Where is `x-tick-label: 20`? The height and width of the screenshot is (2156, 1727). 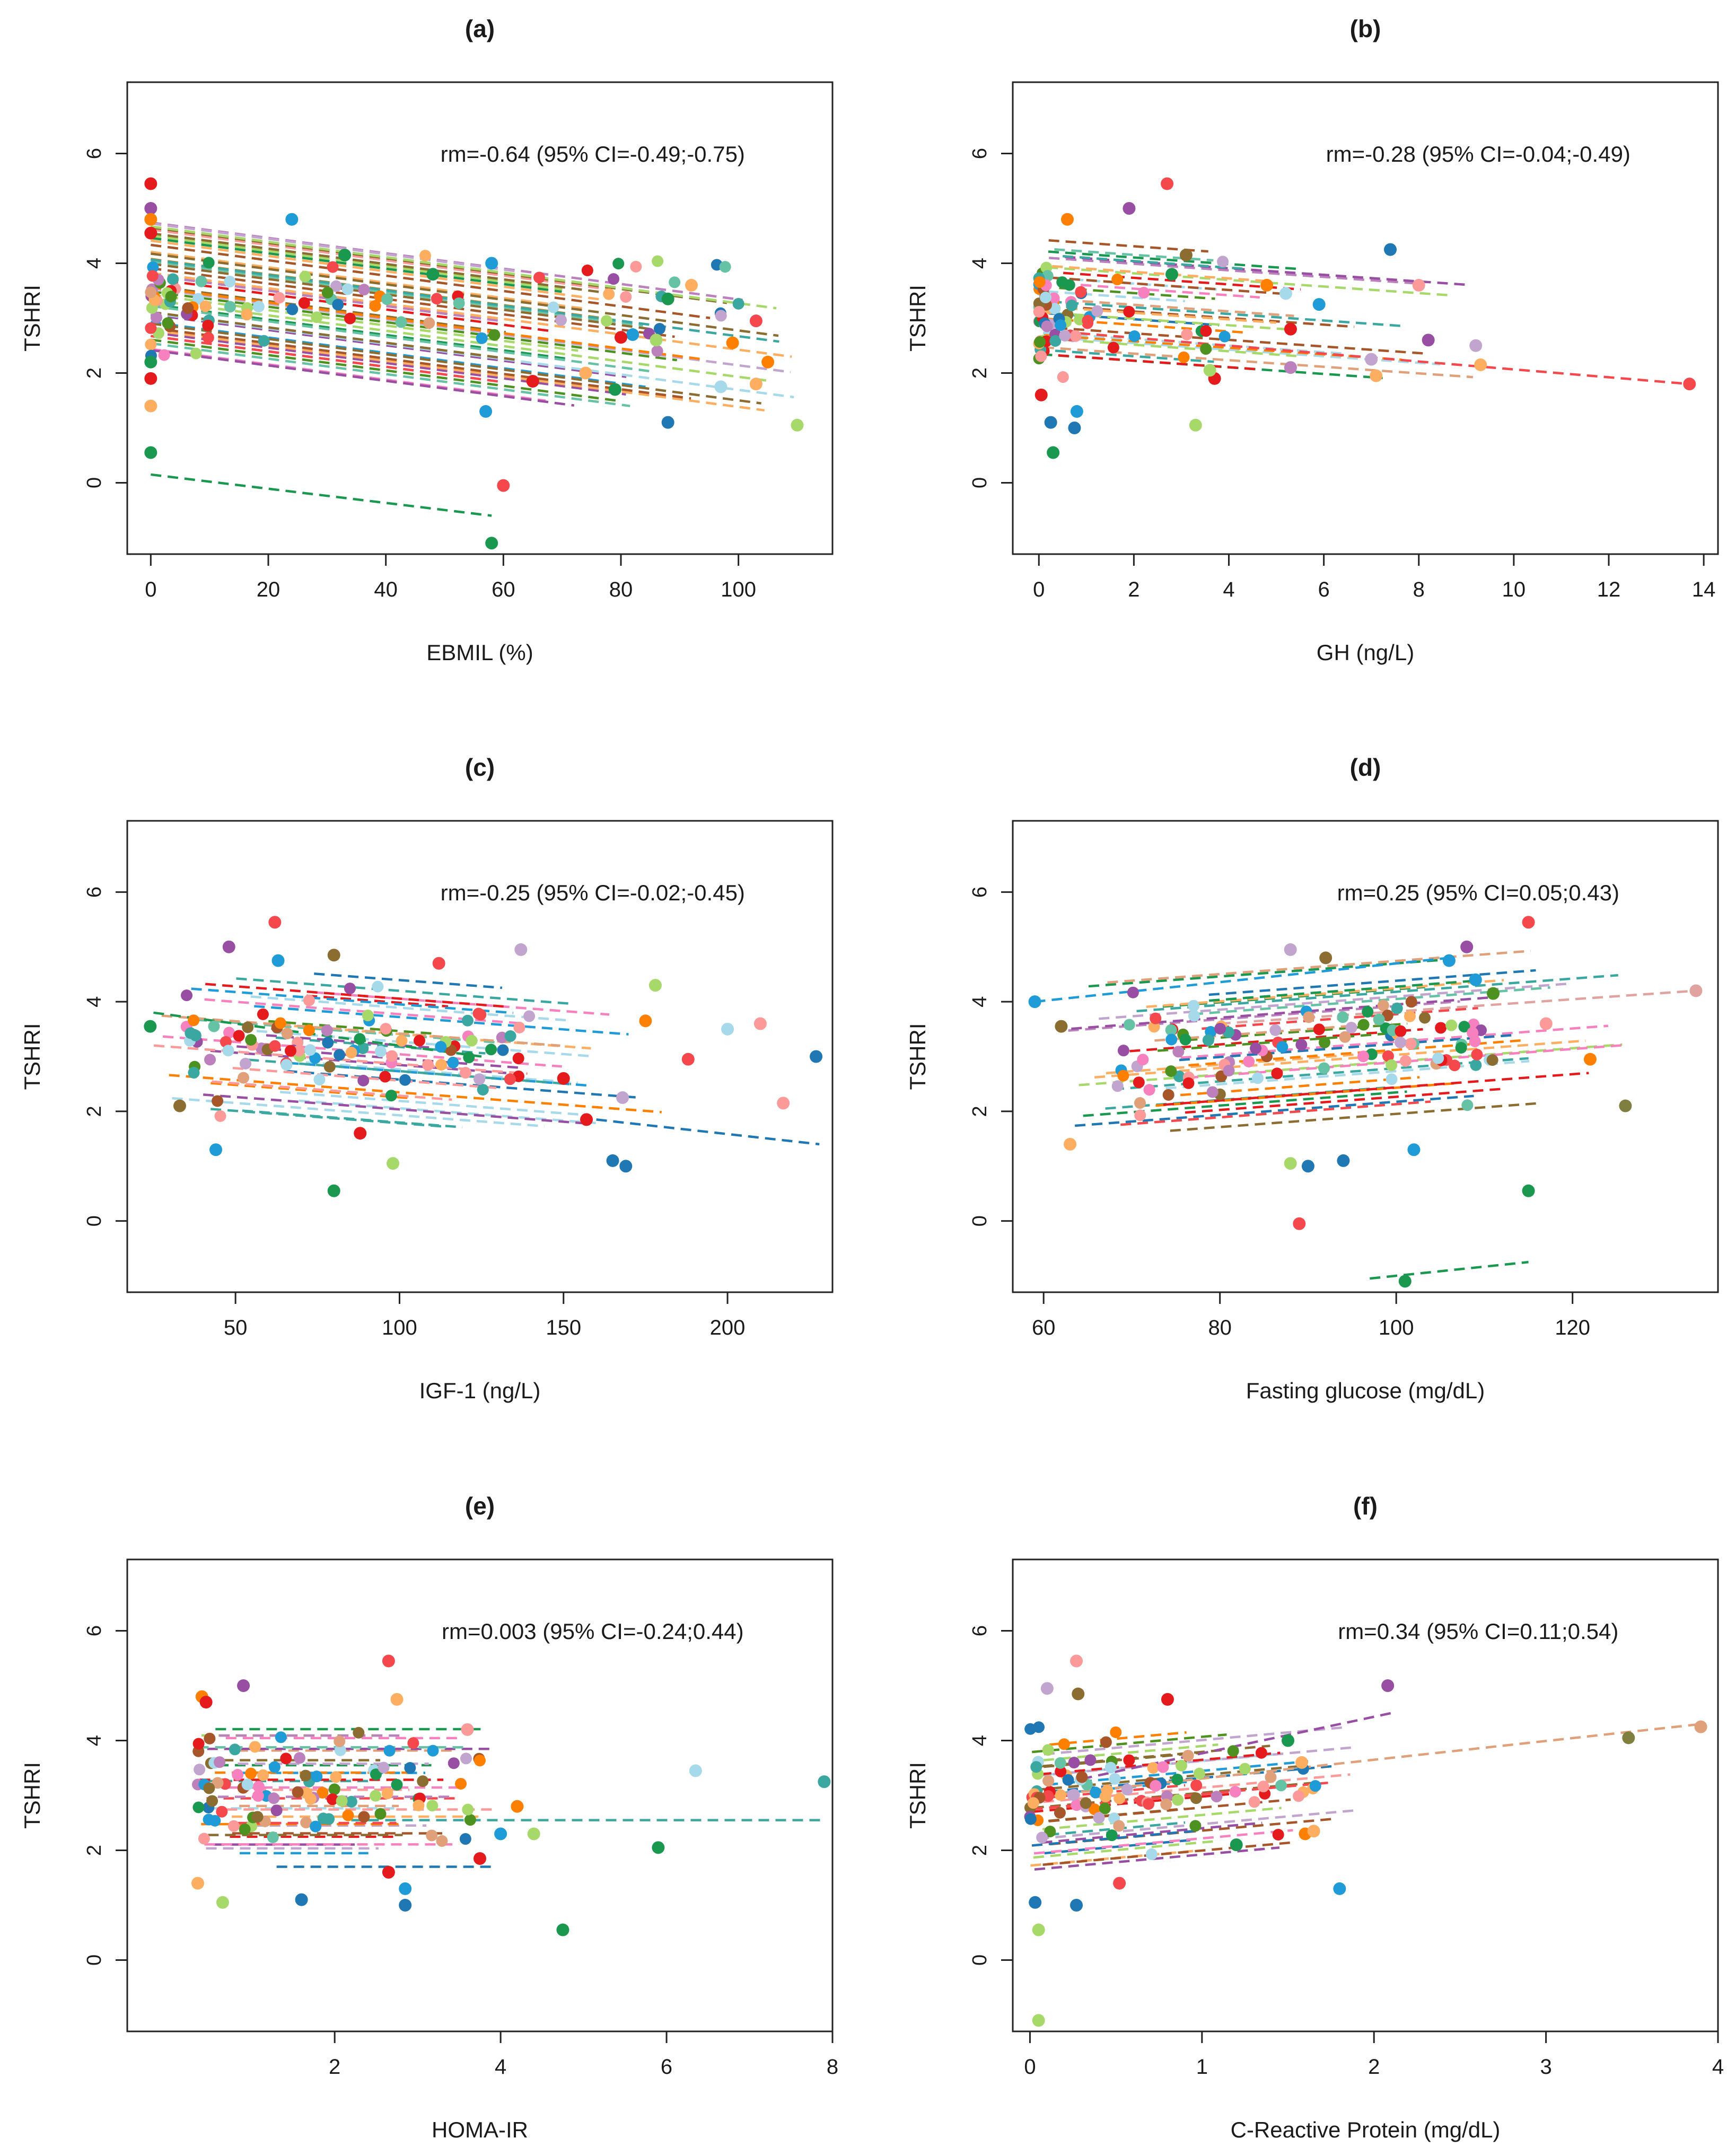 x-tick-label: 20 is located at coordinates (268, 589).